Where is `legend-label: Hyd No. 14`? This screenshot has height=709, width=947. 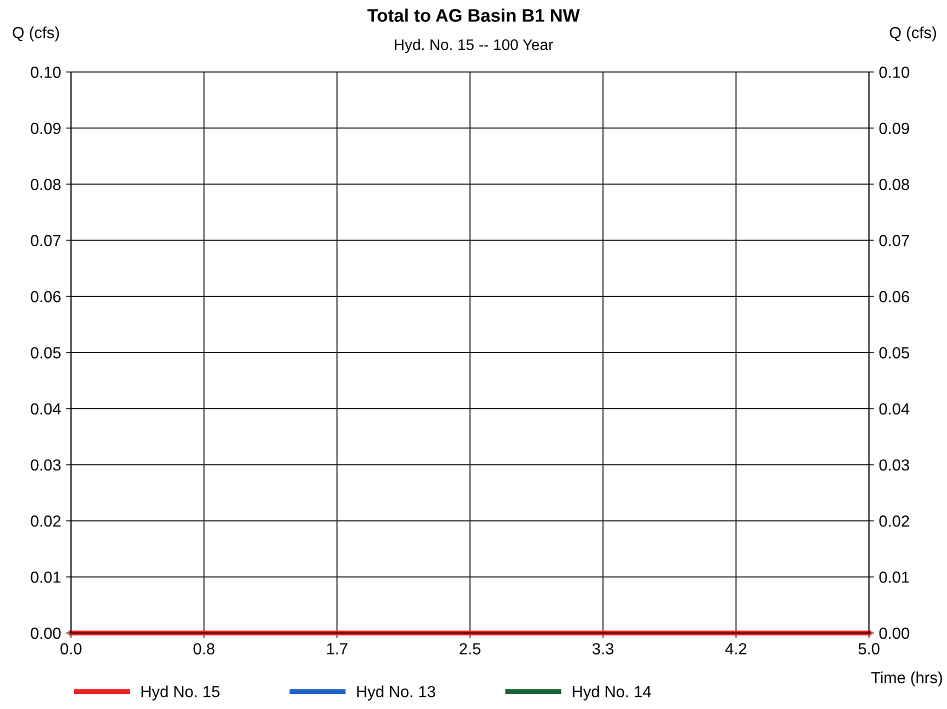 legend-label: Hyd No. 14 is located at coordinates (612, 693).